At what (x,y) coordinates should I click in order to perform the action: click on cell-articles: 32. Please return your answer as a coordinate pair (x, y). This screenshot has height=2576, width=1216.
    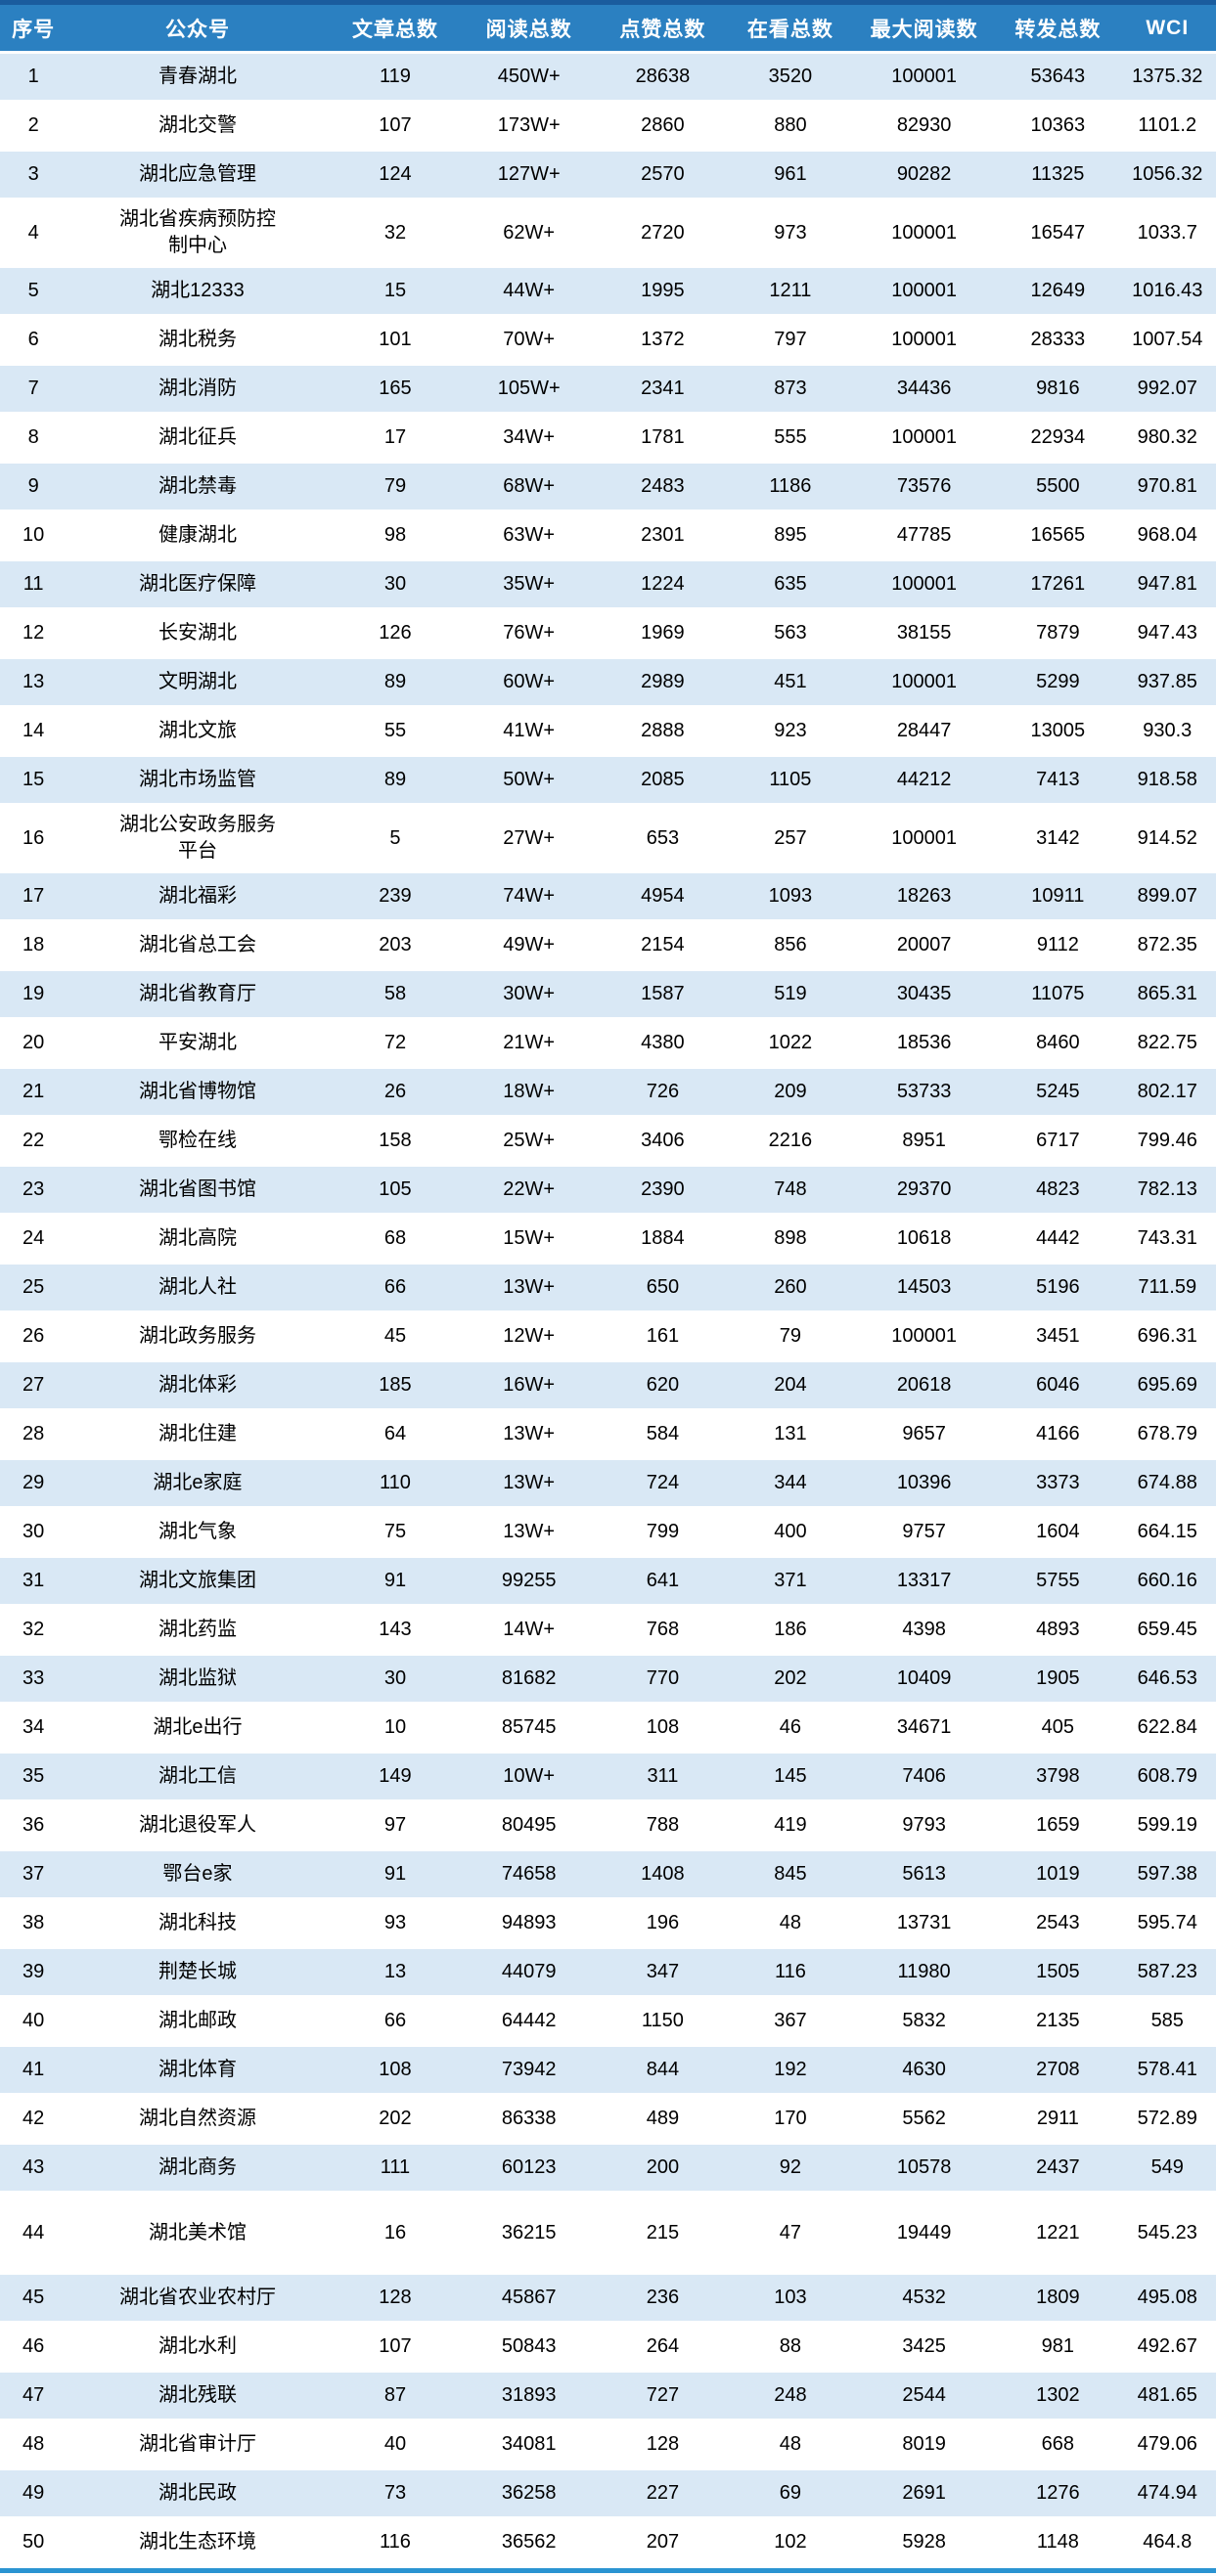
    Looking at the image, I should click on (396, 233).